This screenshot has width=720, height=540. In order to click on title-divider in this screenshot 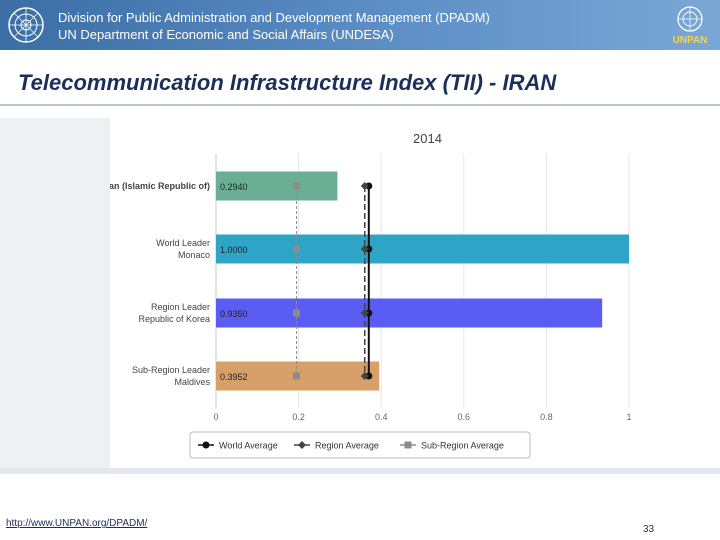, I will do `click(360, 105)`.